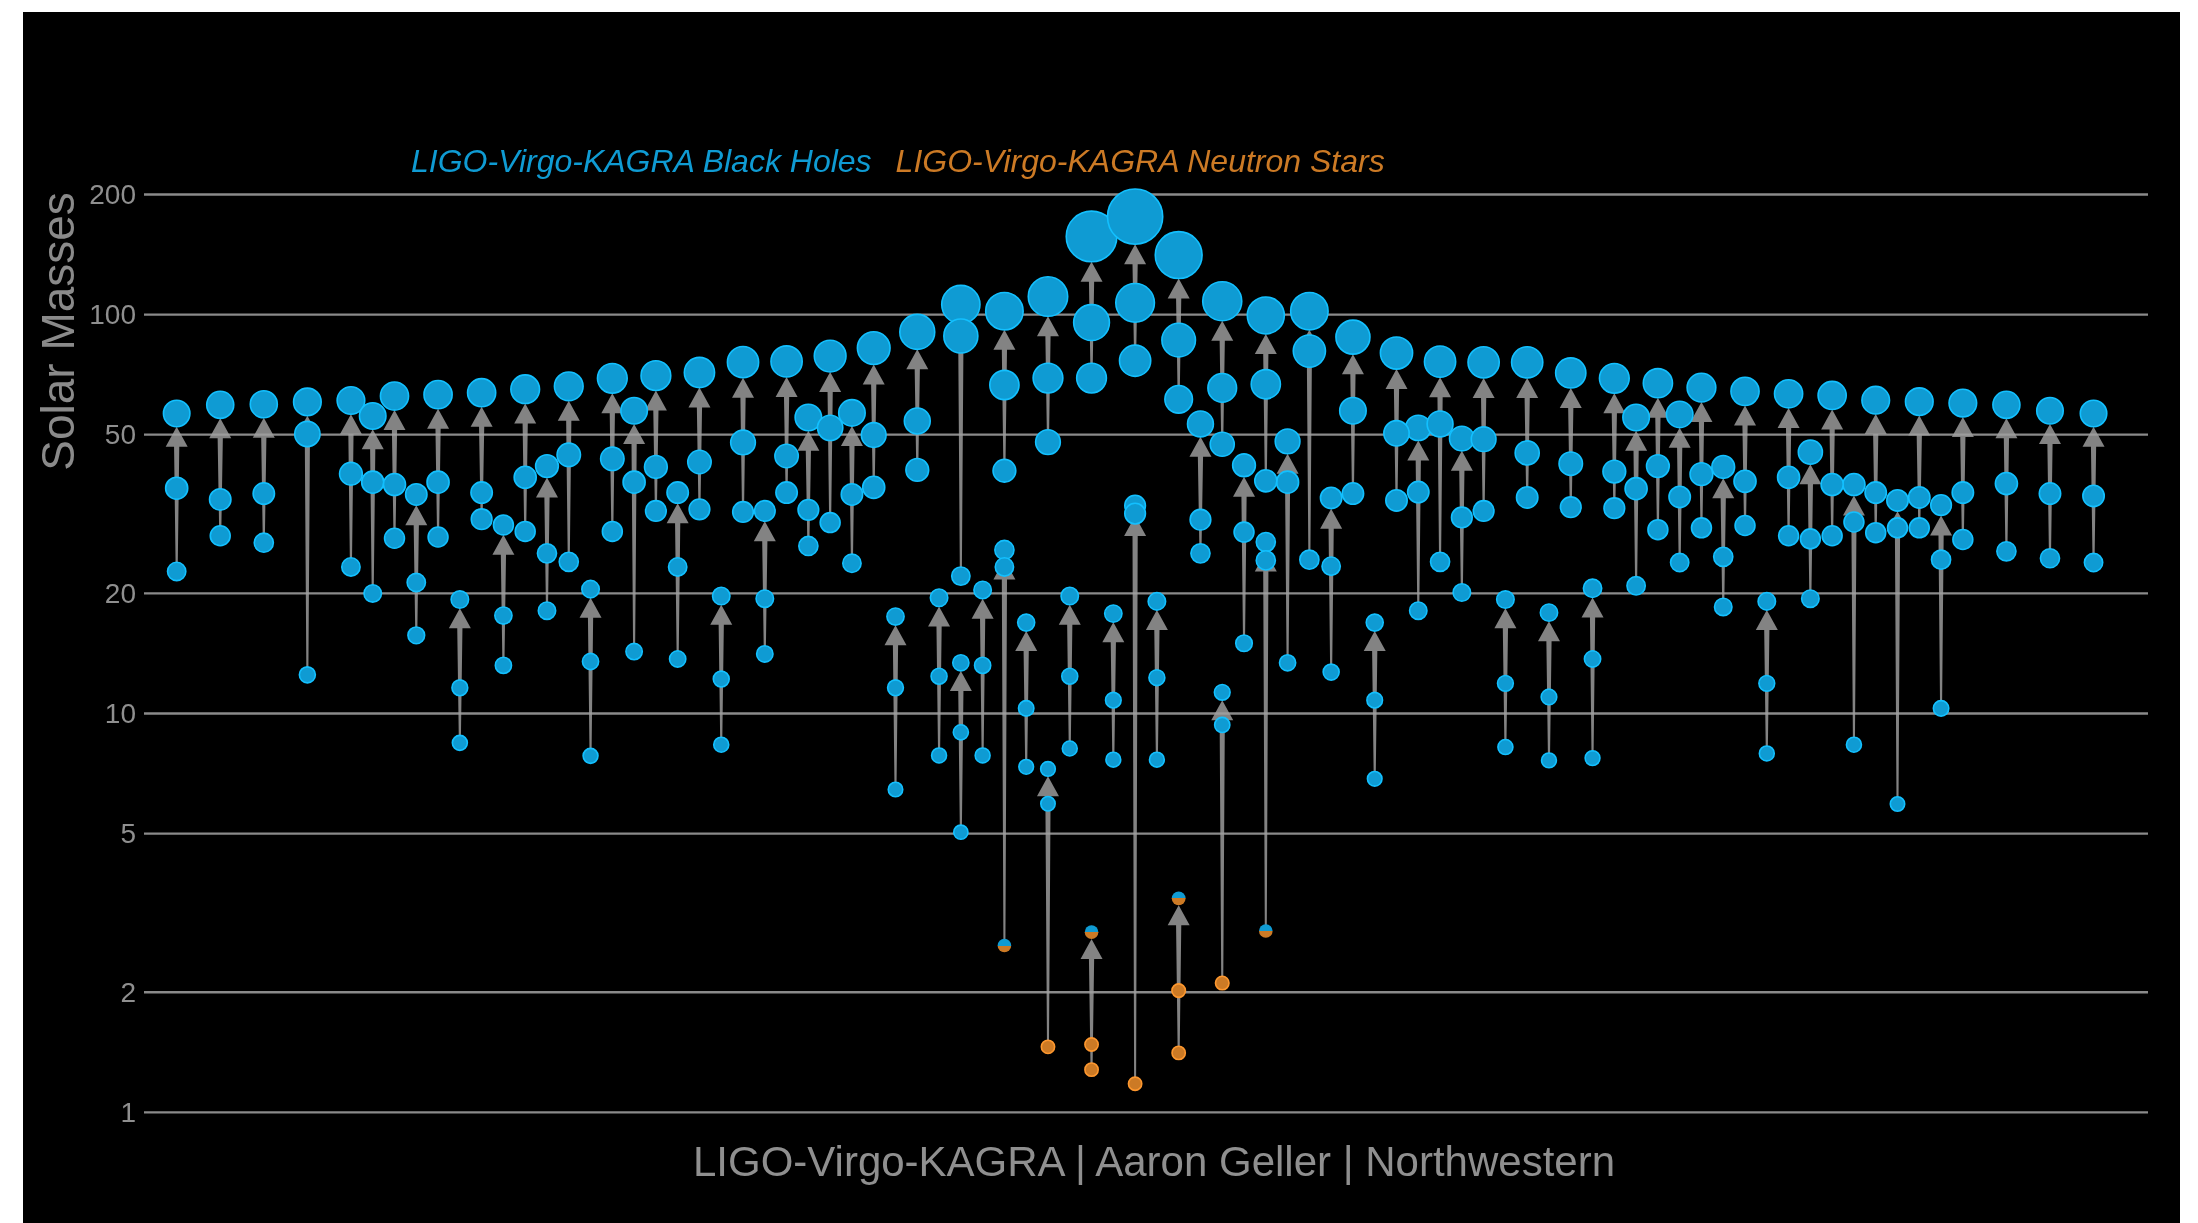  I want to click on y-tick-label: 5, so click(128, 834).